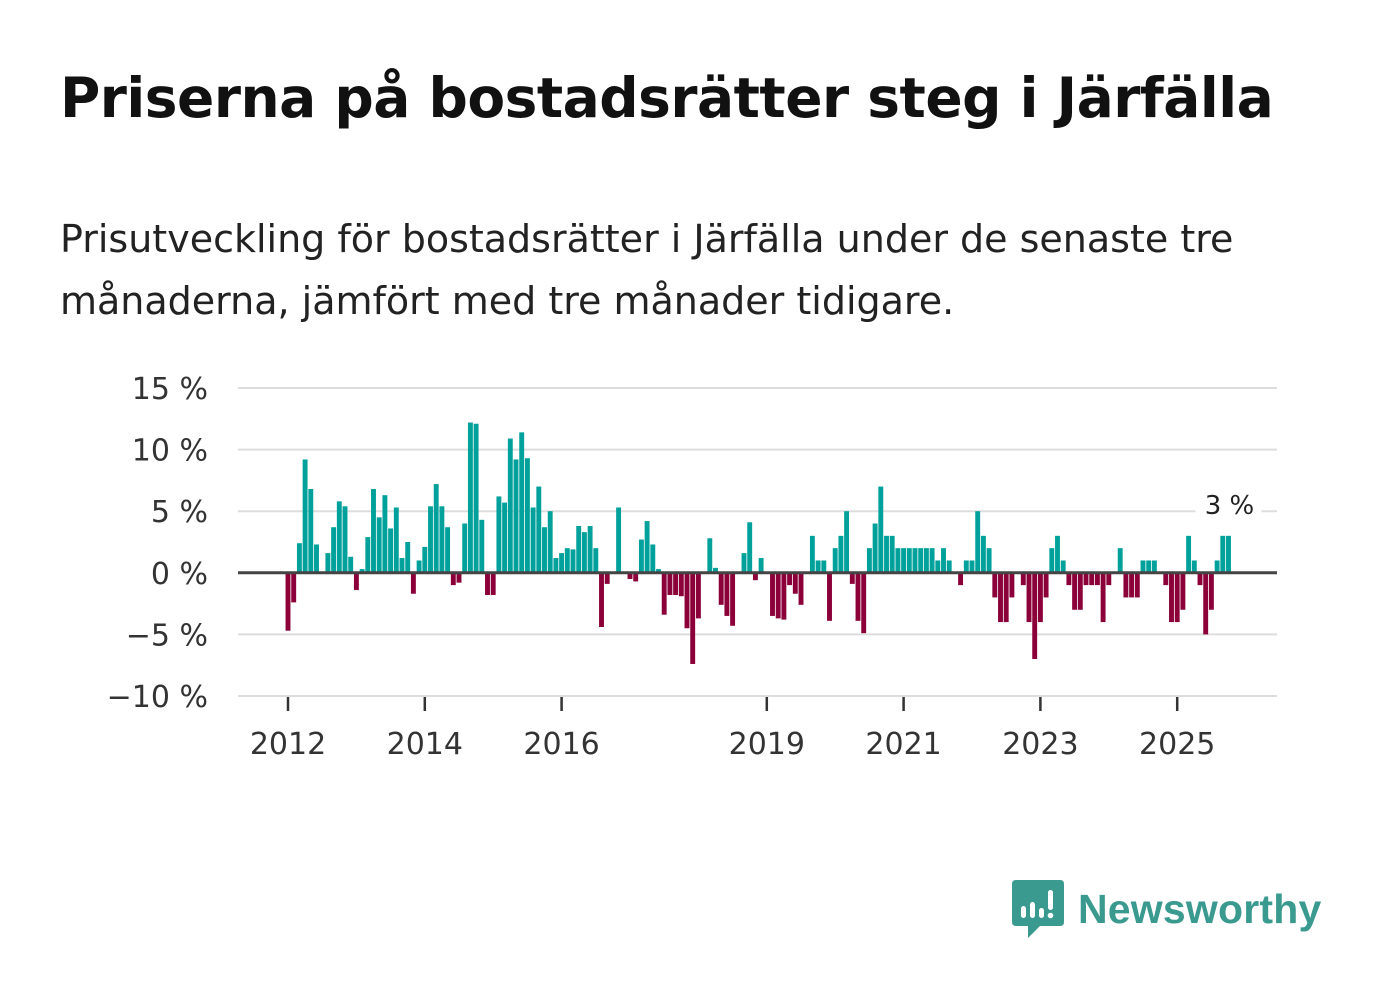 This screenshot has height=999, width=1382. What do you see at coordinates (1200, 908) in the screenshot?
I see `brand-name: Newsworthy` at bounding box center [1200, 908].